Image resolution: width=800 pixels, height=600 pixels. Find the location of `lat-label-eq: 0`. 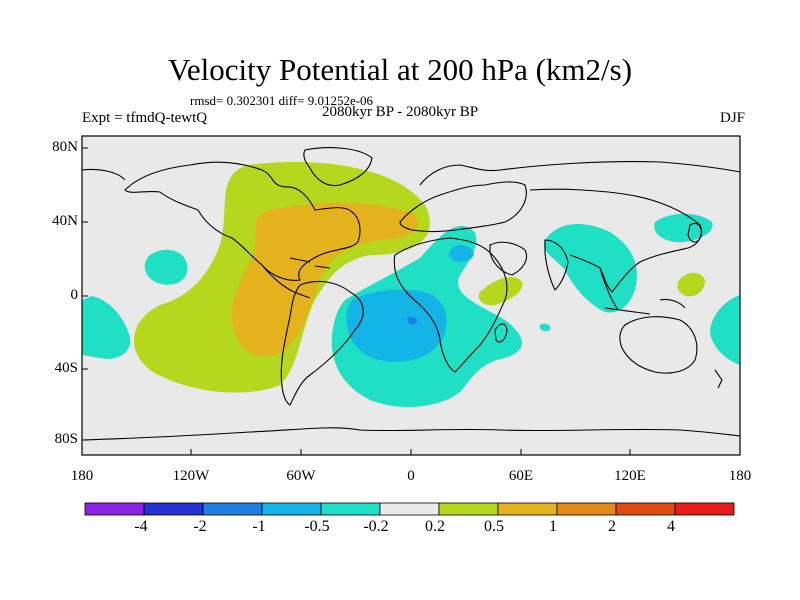

lat-label-eq: 0 is located at coordinates (74, 295).